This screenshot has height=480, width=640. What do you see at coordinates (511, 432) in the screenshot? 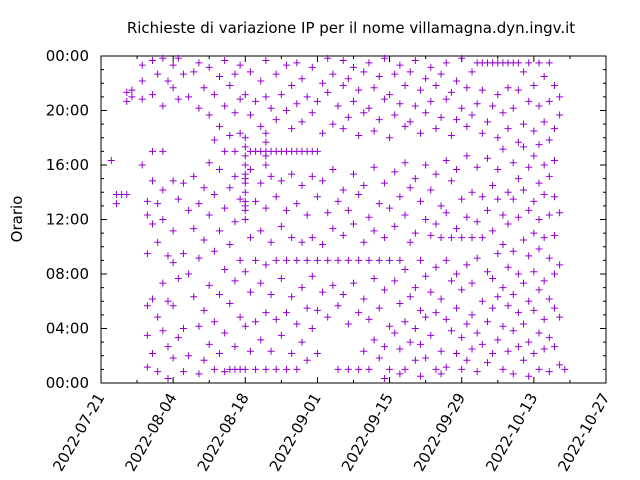
I see `x-tick-label: 2022-10-13` at bounding box center [511, 432].